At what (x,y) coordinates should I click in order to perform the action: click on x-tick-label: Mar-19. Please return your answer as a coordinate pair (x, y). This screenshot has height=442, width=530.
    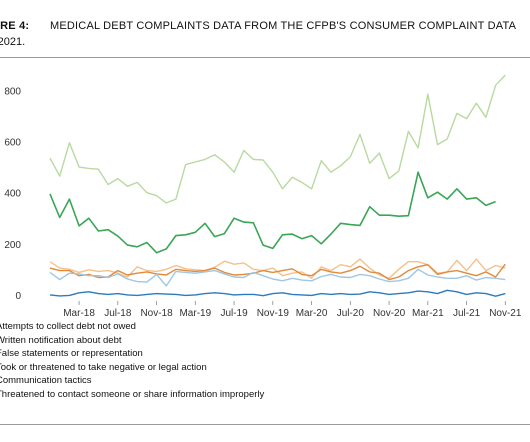
    Looking at the image, I should click on (195, 313).